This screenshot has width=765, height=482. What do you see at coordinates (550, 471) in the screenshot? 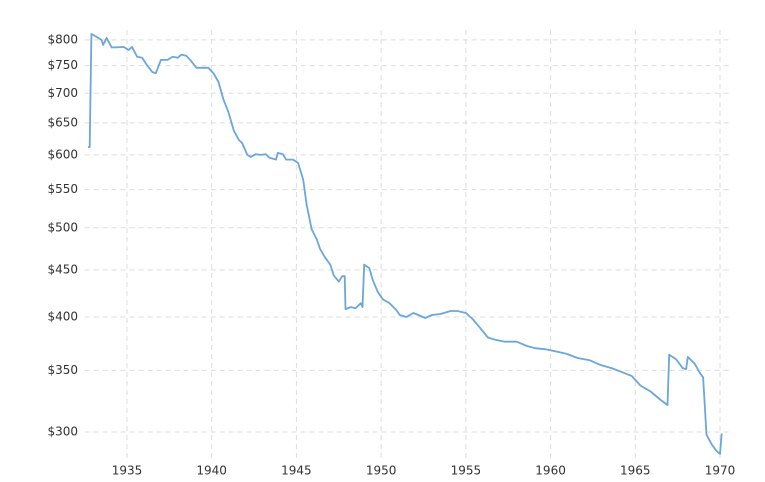
I see `x-tick-label: 1960` at bounding box center [550, 471].